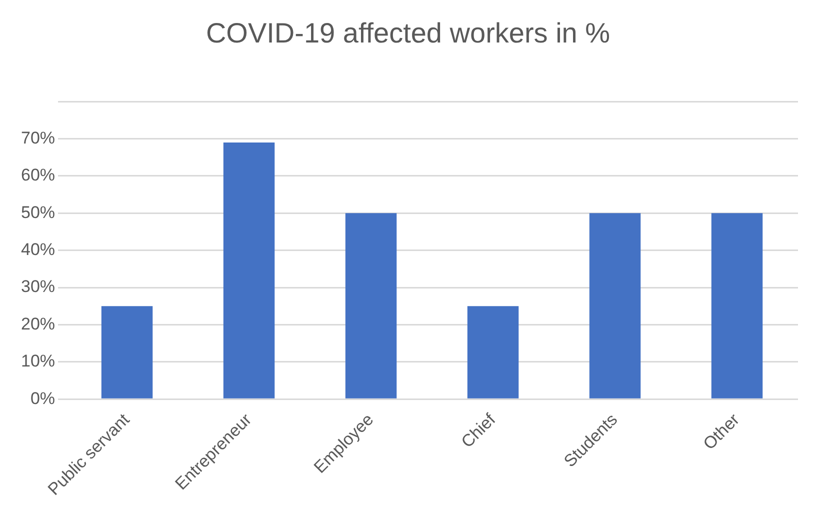  I want to click on y-tick-label: 50%, so click(38, 212).